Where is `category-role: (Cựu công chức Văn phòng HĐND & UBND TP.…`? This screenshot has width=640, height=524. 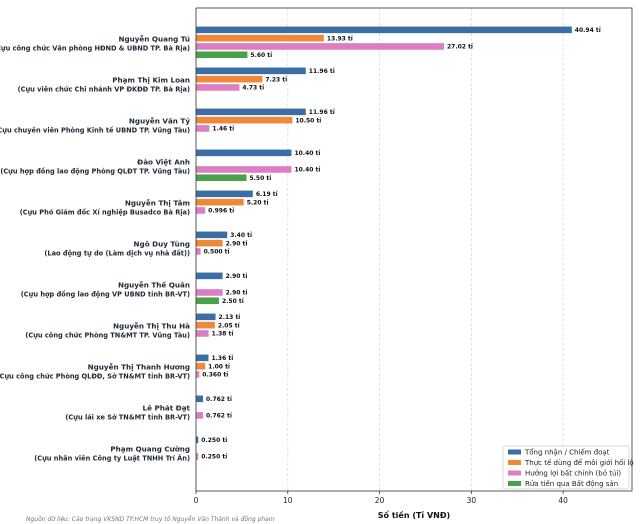 category-role: (Cựu công chức Văn phòng HĐND & UBND TP.… is located at coordinates (95, 48).